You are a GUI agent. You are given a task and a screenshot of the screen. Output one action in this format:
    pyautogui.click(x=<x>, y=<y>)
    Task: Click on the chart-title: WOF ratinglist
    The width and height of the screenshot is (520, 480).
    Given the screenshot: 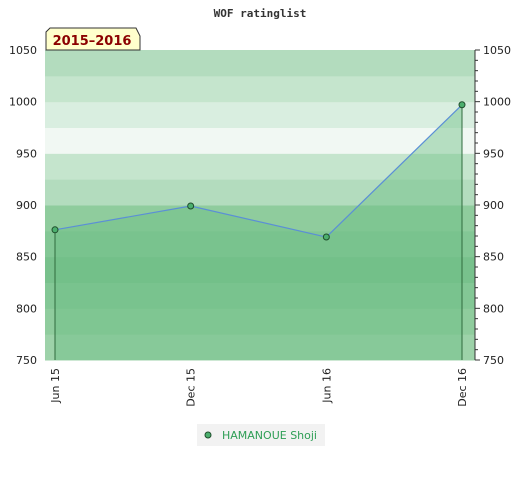 What is the action you would take?
    pyautogui.click(x=260, y=13)
    